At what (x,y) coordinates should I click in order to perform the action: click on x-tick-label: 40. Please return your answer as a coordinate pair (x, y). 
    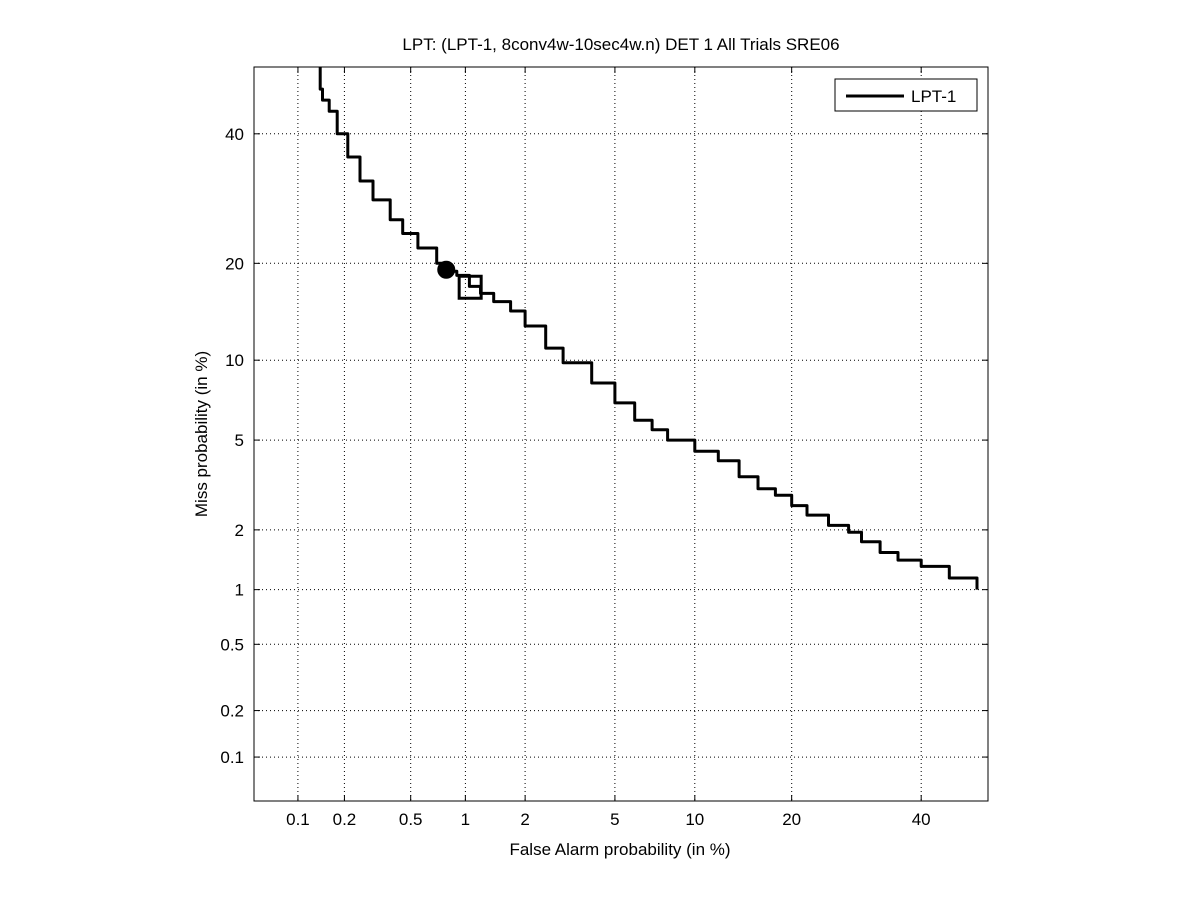
    Looking at the image, I should click on (921, 819).